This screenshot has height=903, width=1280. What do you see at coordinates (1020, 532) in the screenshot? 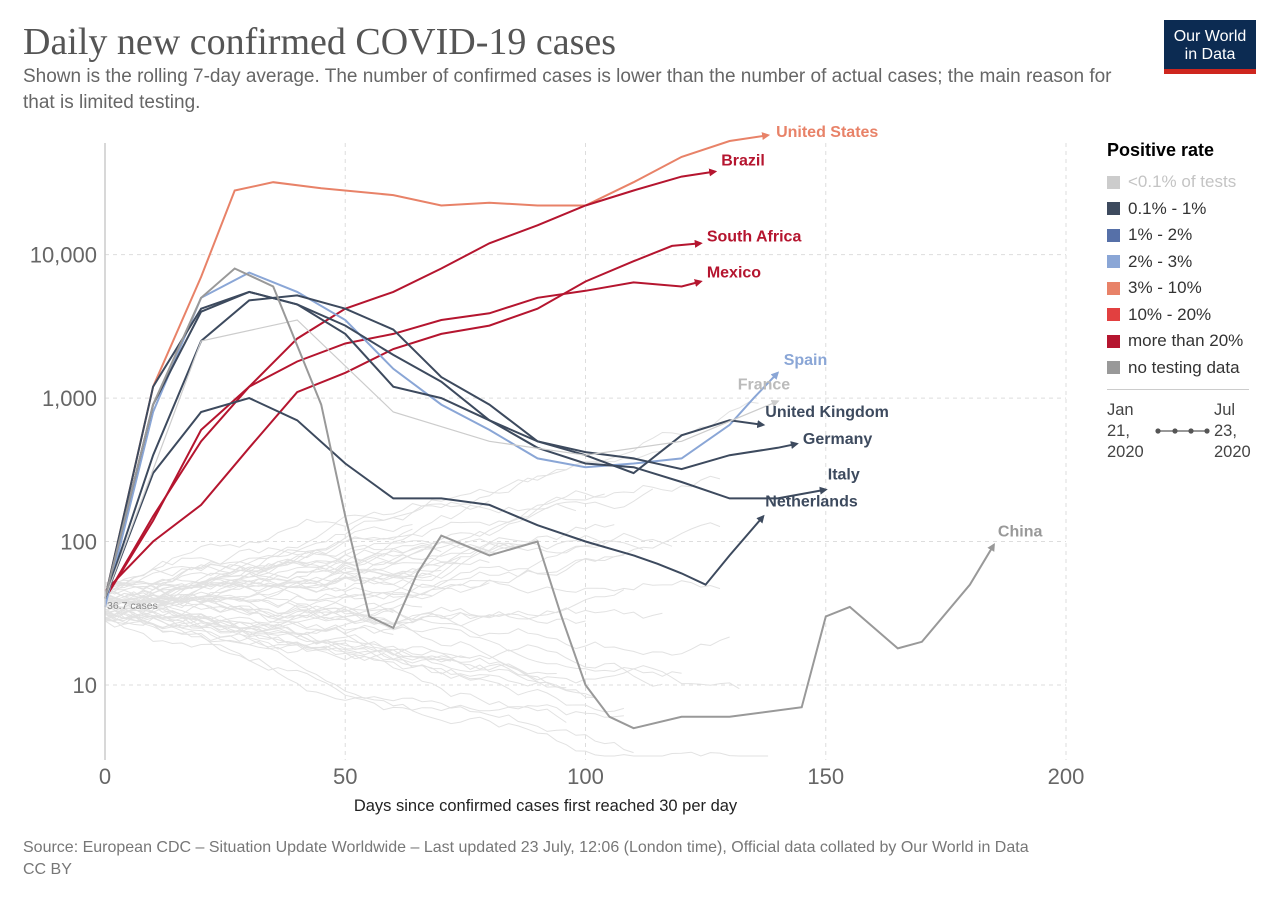
I see `series-label-china: China` at bounding box center [1020, 532].